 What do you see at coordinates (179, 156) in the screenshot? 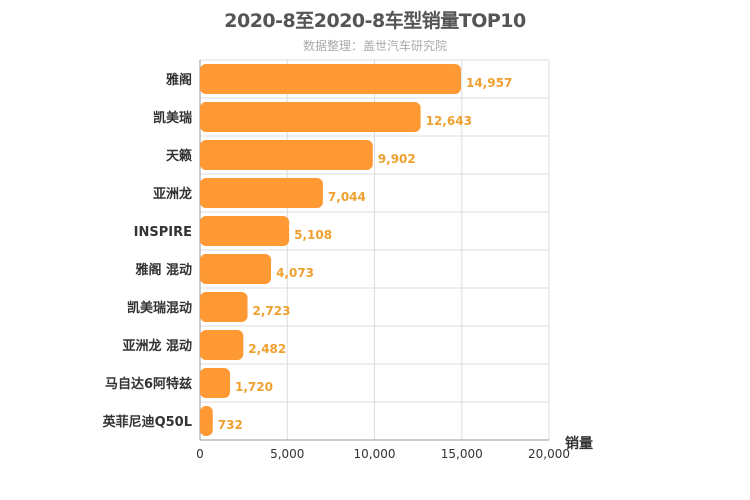
I see `category-label: 天籁` at bounding box center [179, 156].